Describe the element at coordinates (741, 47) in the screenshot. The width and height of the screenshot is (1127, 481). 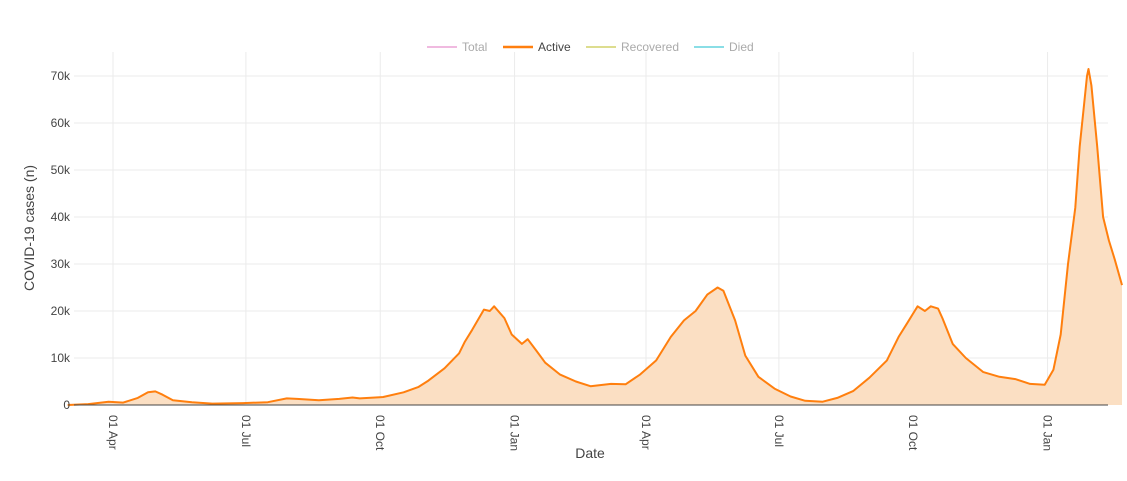
I see `legend-label: Died` at that location.